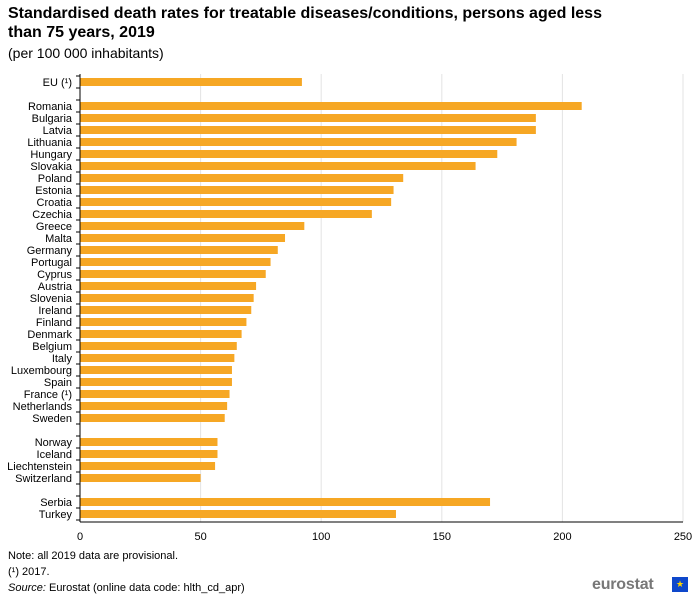  What do you see at coordinates (58, 383) in the screenshot?
I see `category-label: Spain` at bounding box center [58, 383].